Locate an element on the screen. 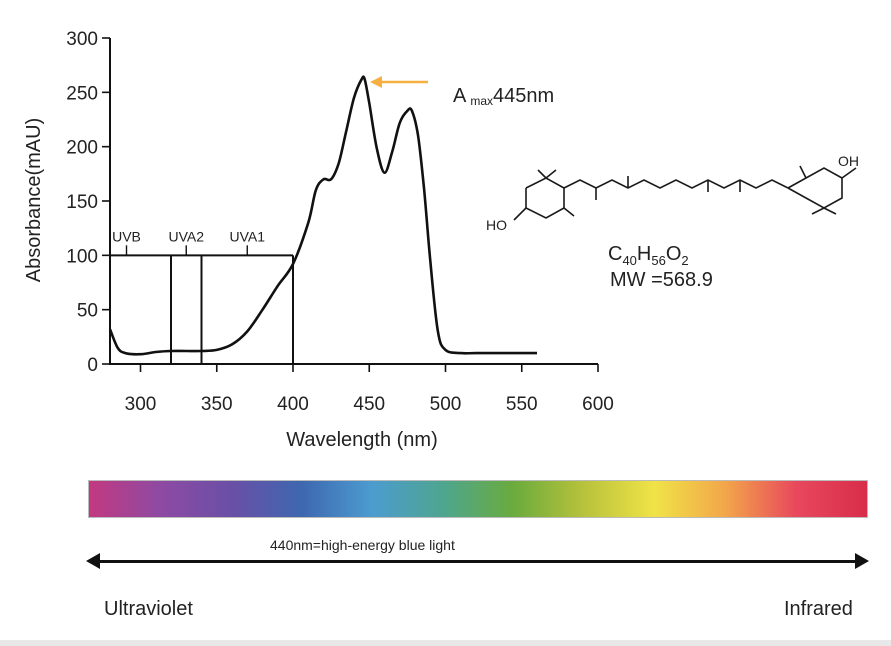  polyene-chain is located at coordinates (676, 184).